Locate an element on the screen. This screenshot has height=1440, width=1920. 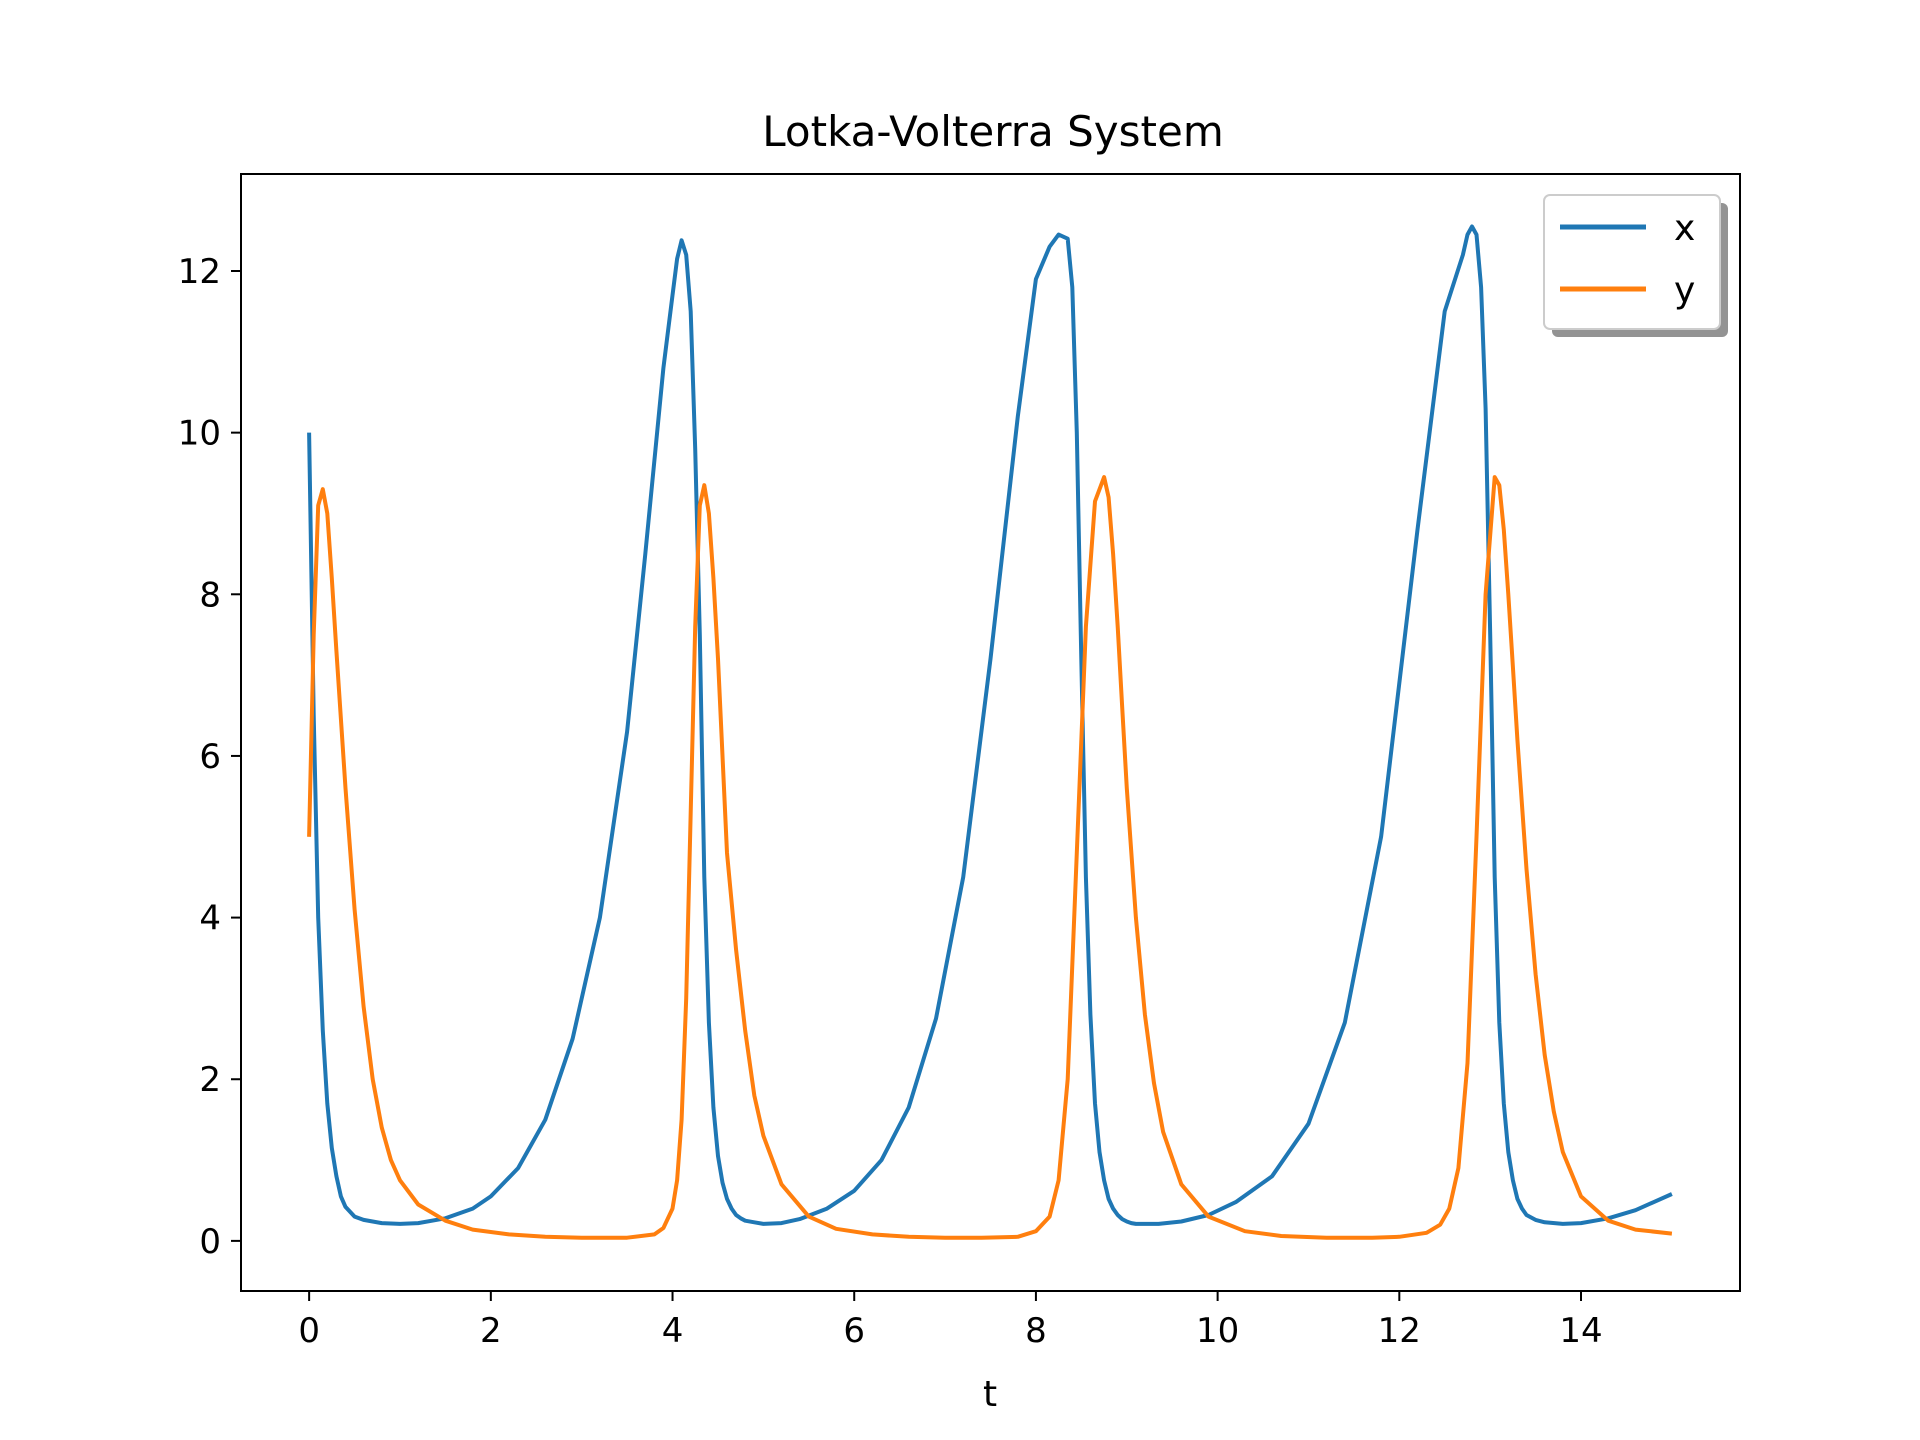
y-tick-label: 2 is located at coordinates (210, 1080).